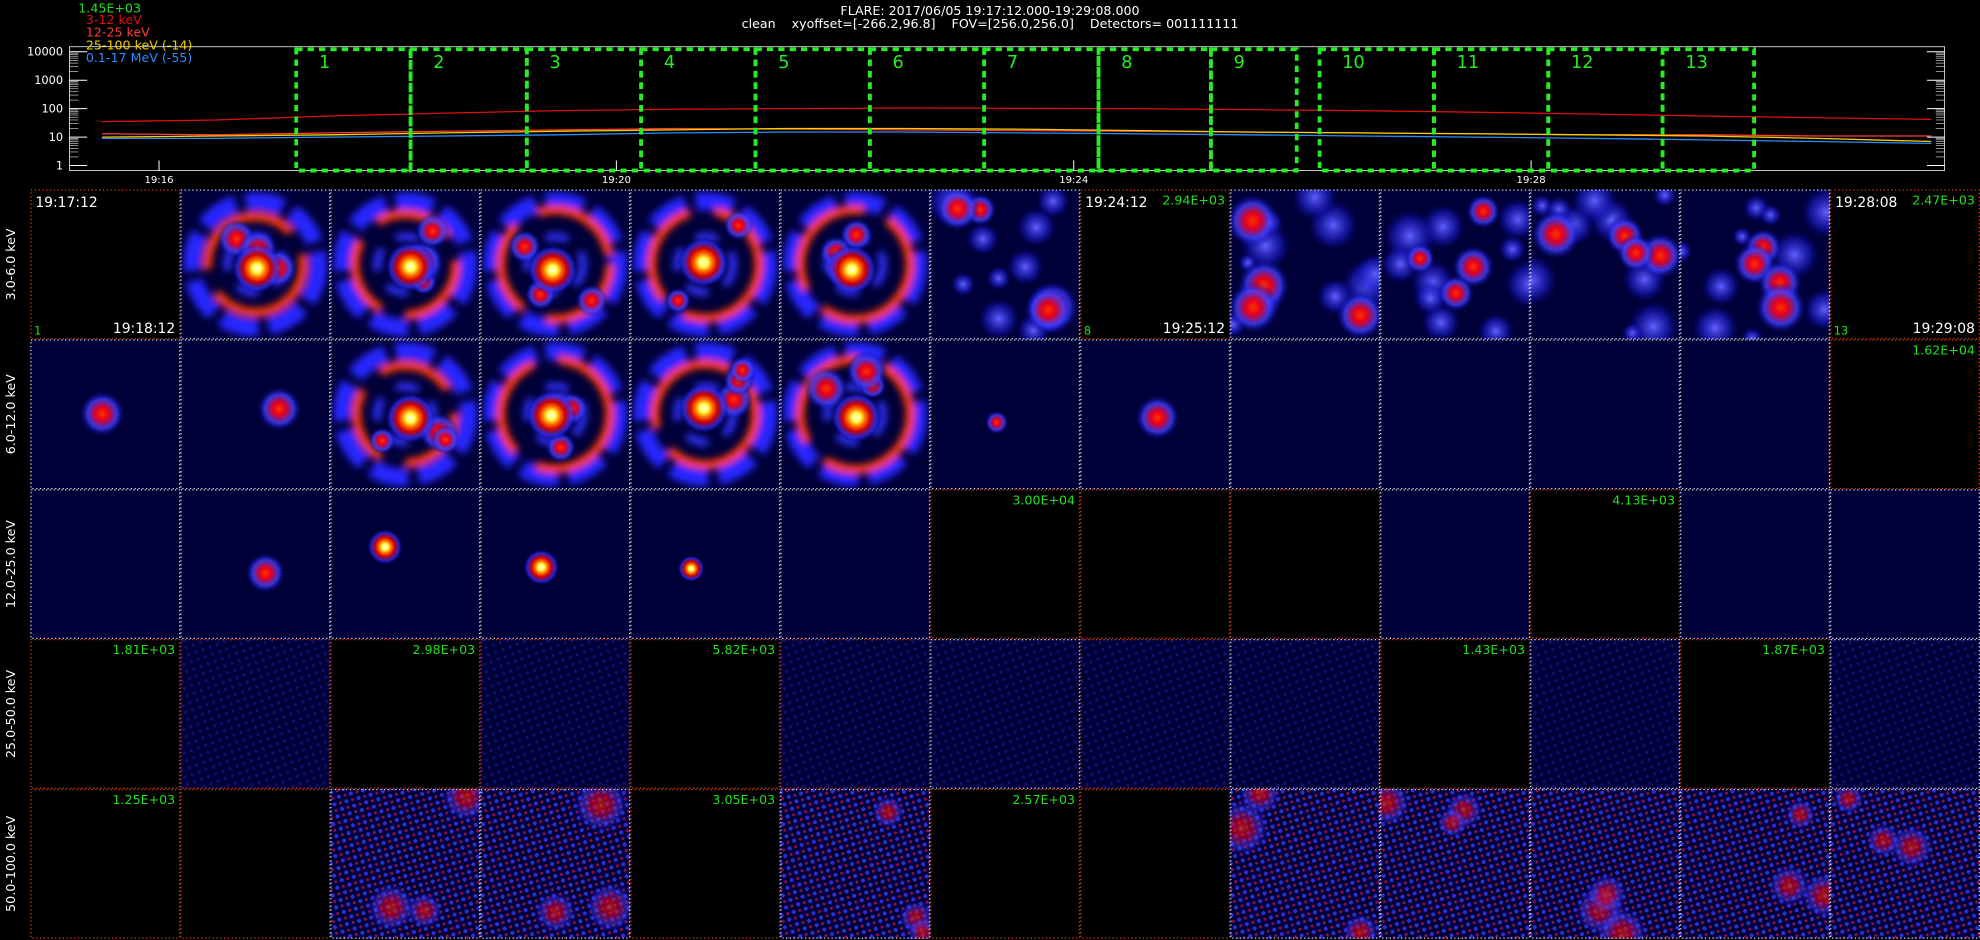 The height and width of the screenshot is (940, 1980). I want to click on interval-index: 1, so click(37, 330).